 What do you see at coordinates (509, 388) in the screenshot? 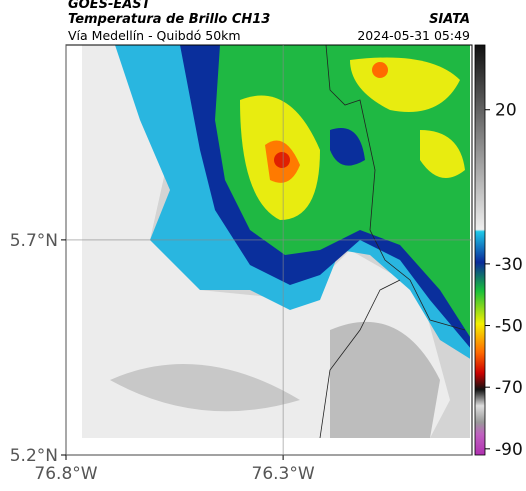
I see `colorbar-label: -70` at bounding box center [509, 388].